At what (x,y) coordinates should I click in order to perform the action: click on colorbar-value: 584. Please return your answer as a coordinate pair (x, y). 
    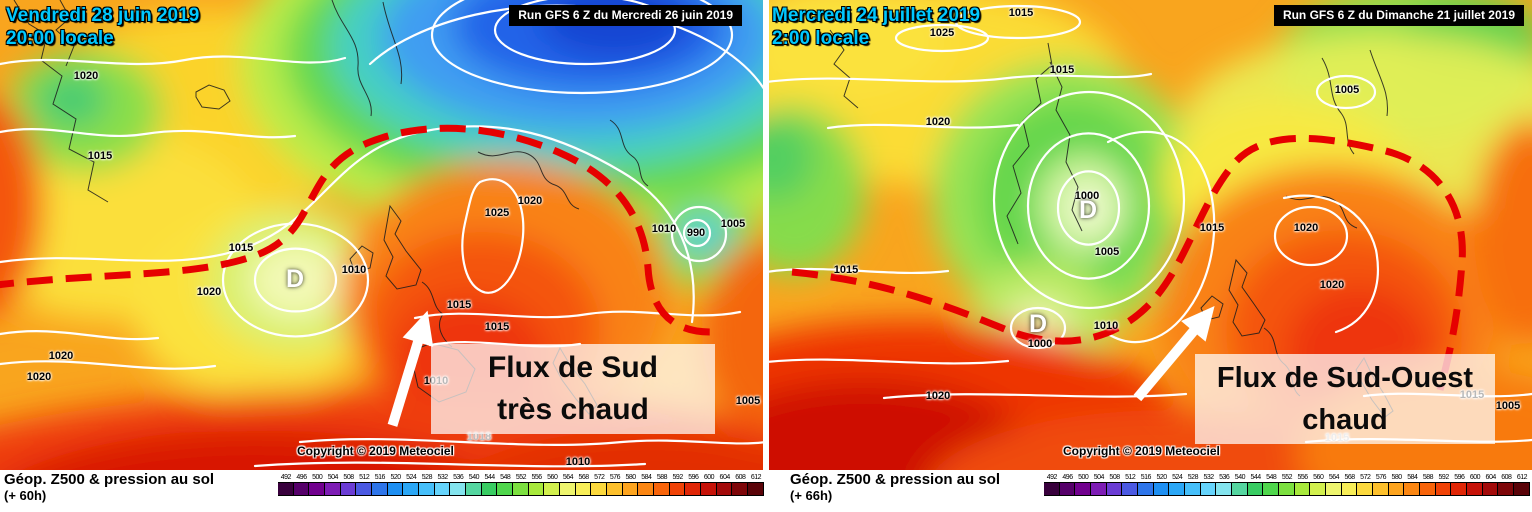
    Looking at the image, I should click on (1412, 477).